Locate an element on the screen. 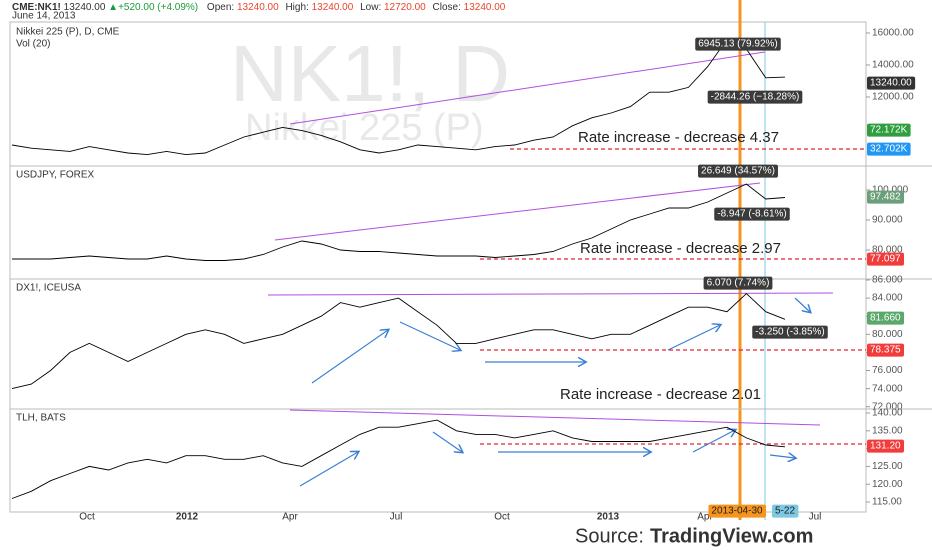  price-label: 78.375 is located at coordinates (885, 350).